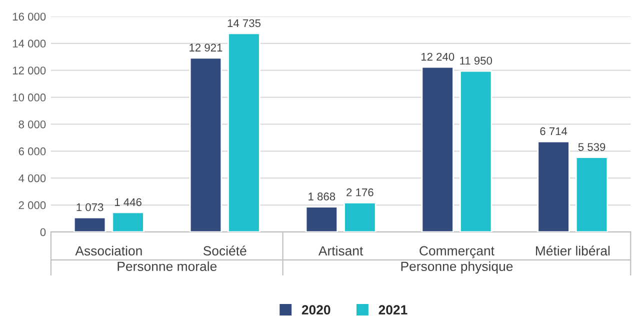  What do you see at coordinates (206, 48) in the screenshot?
I see `data-label: 12 921` at bounding box center [206, 48].